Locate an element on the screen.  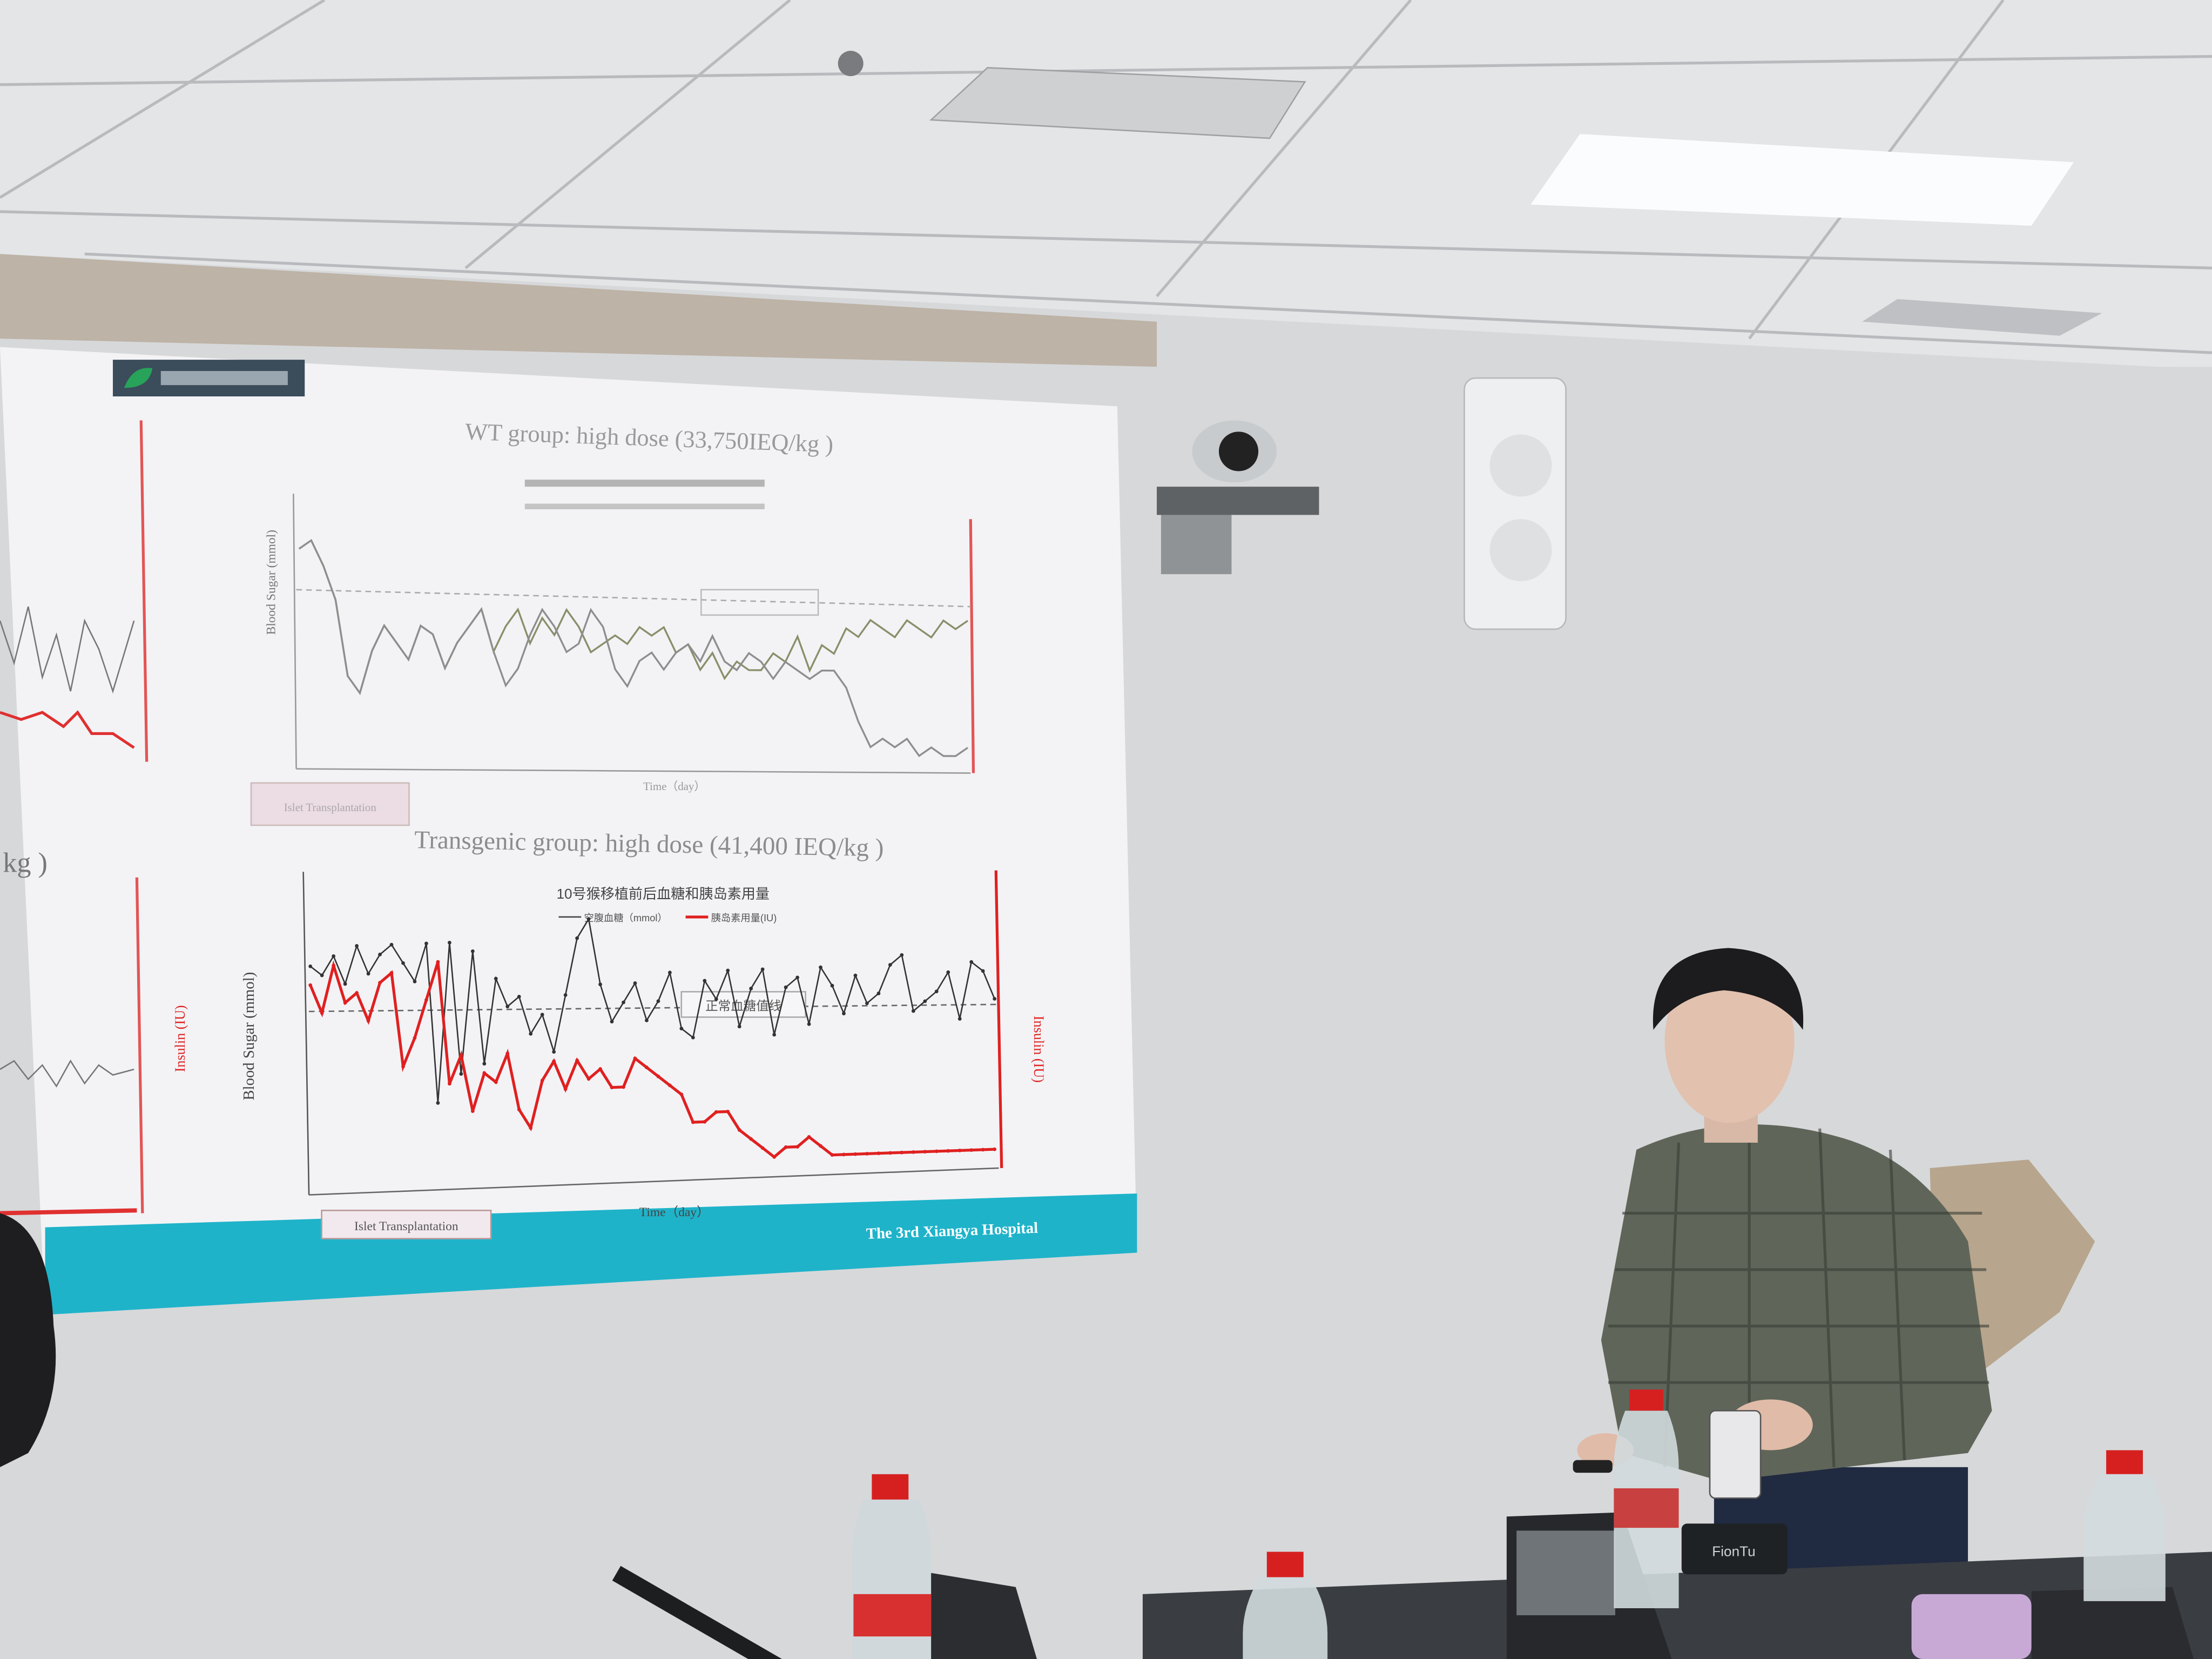
slide-footer-band is located at coordinates (591, 1254).